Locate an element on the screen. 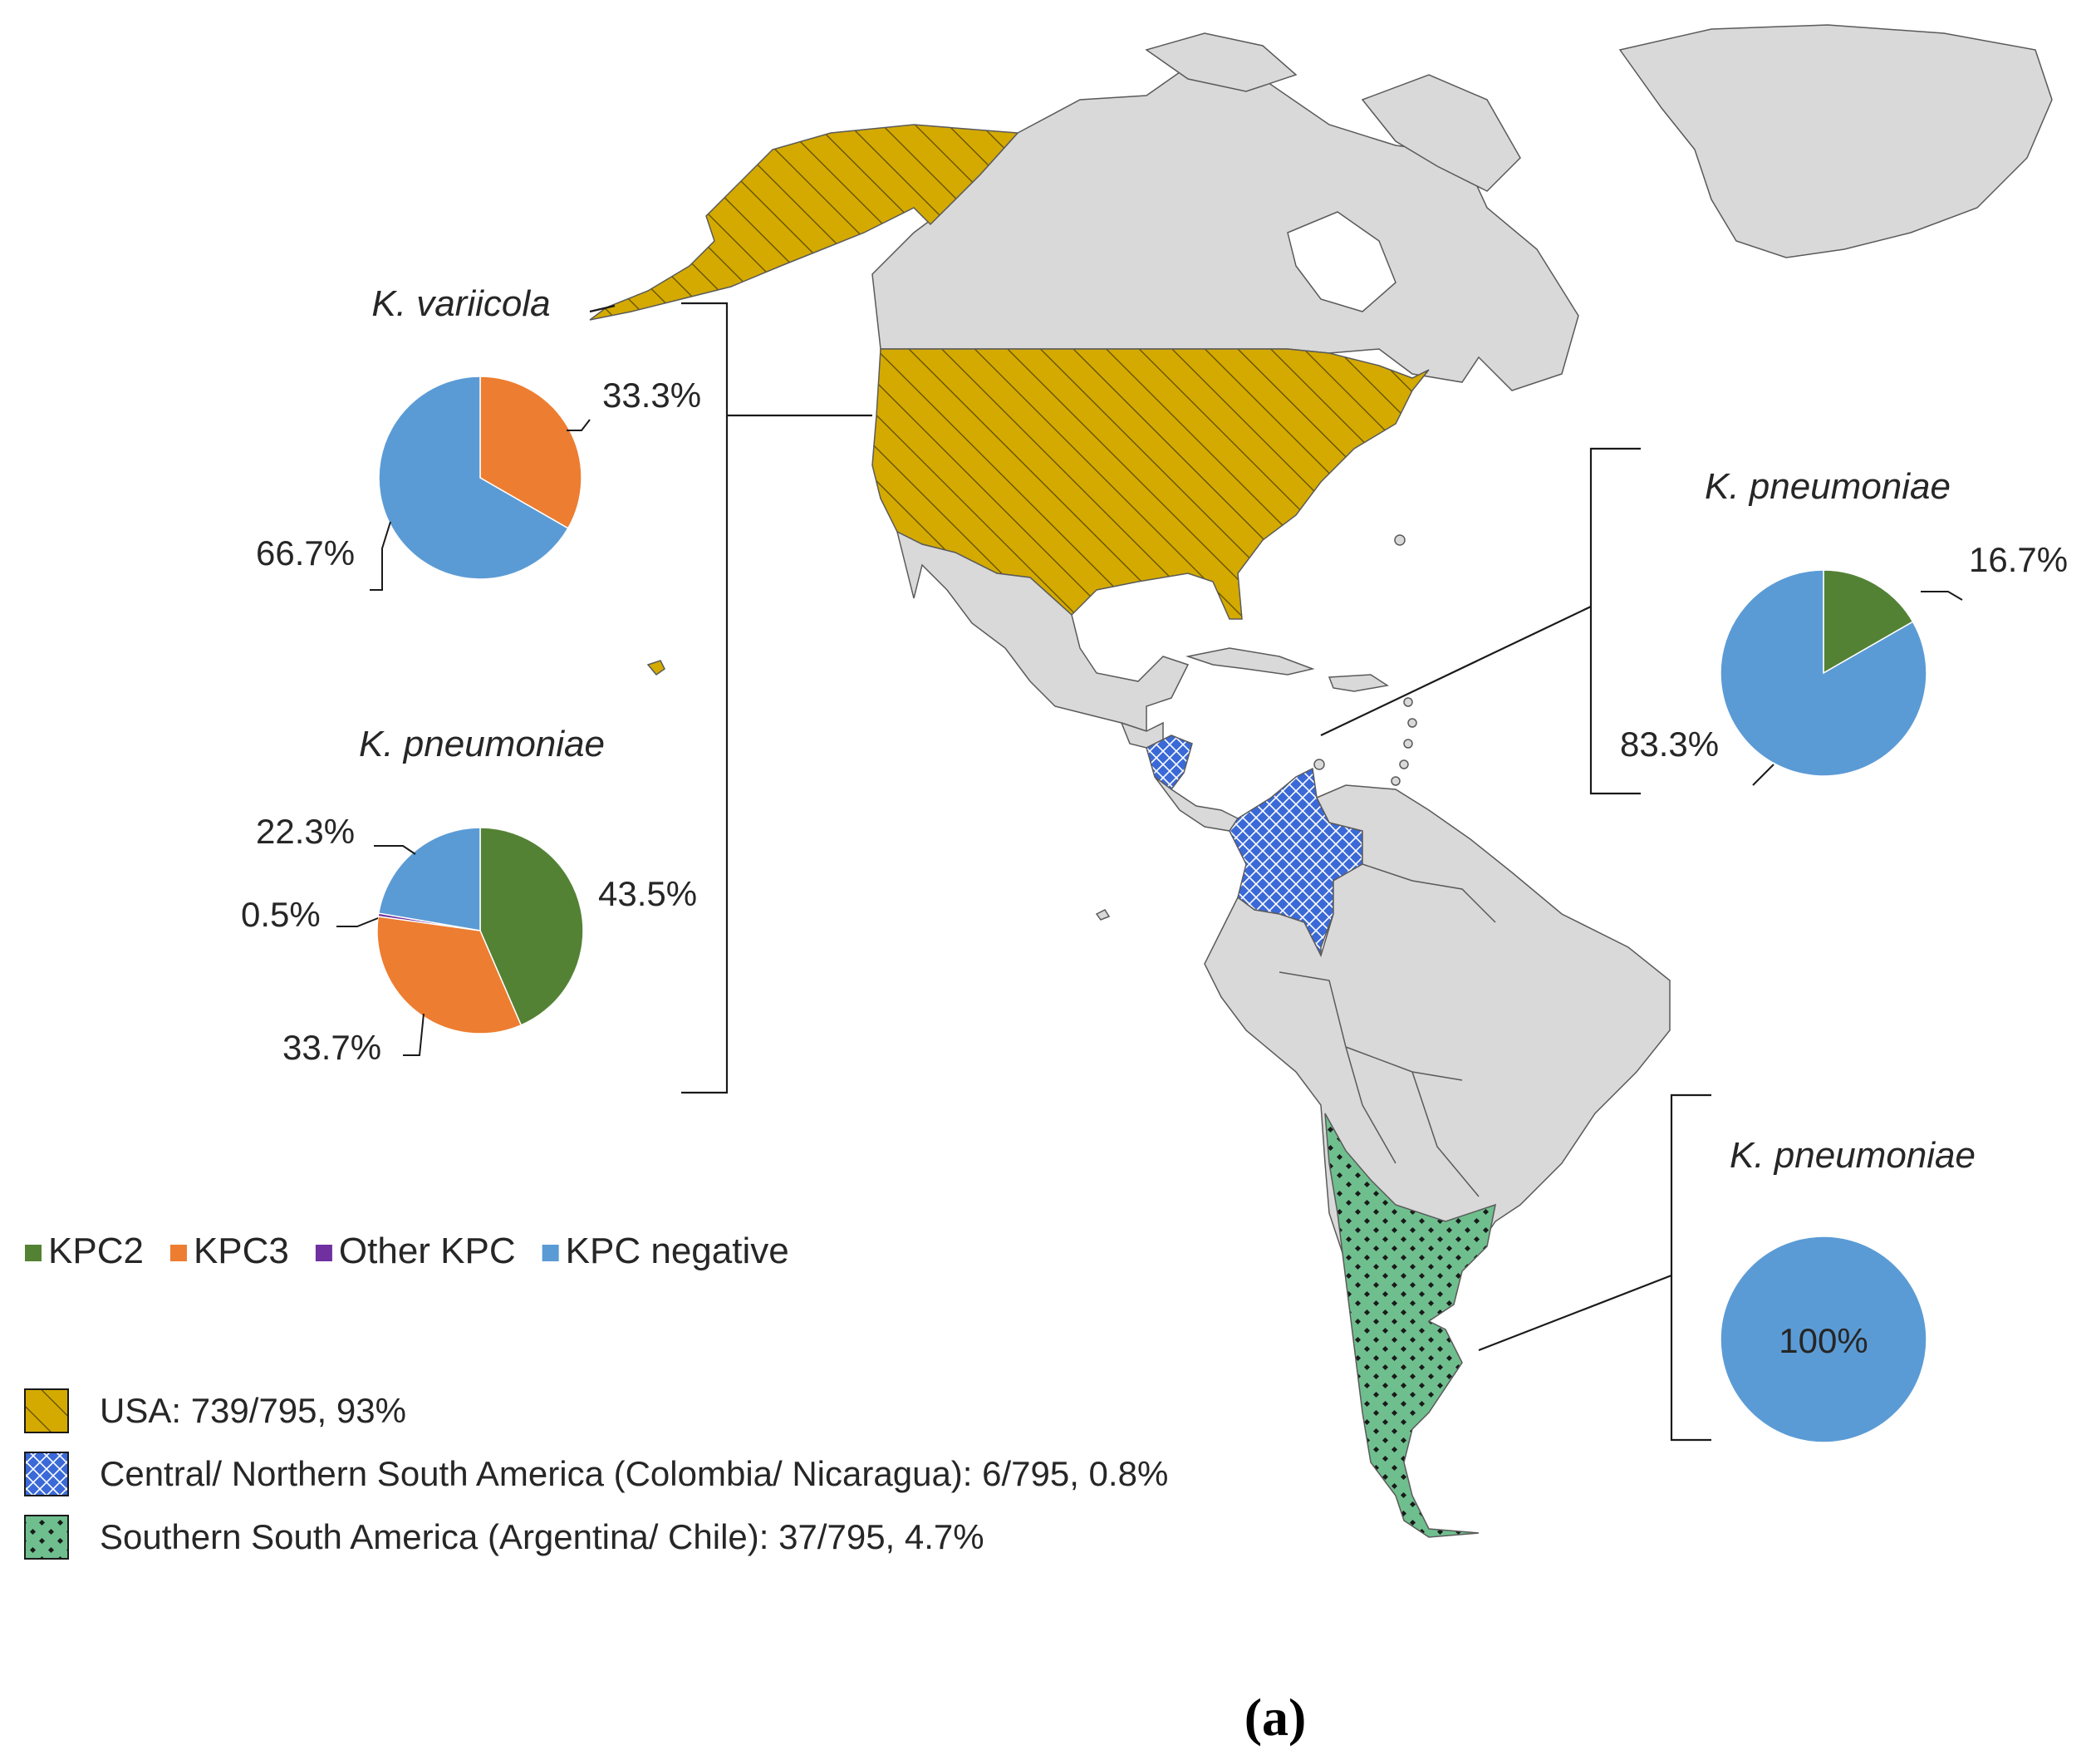 This screenshot has height=1764, width=2091. map-arctic-islands is located at coordinates (1221, 62).